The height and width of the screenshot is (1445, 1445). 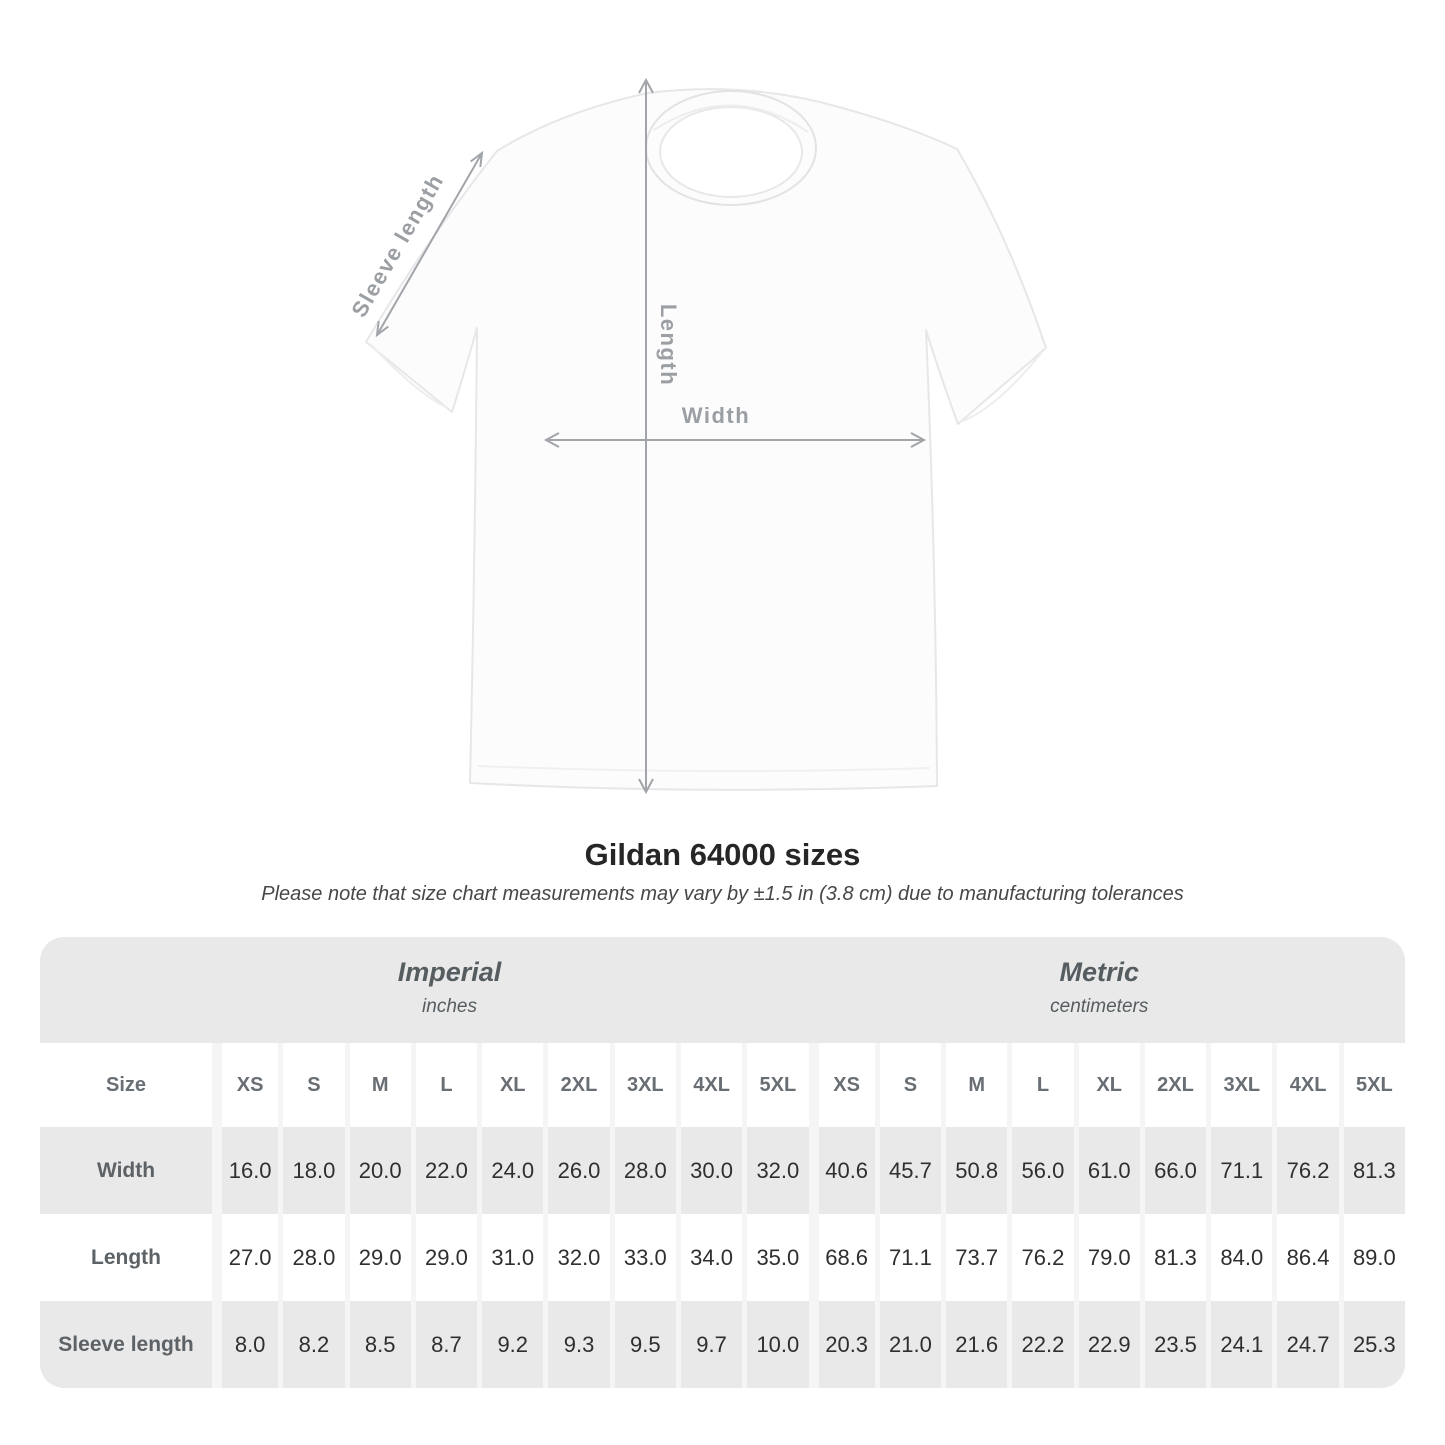 I want to click on metric-header: Metric centimeters, so click(x=1099, y=987).